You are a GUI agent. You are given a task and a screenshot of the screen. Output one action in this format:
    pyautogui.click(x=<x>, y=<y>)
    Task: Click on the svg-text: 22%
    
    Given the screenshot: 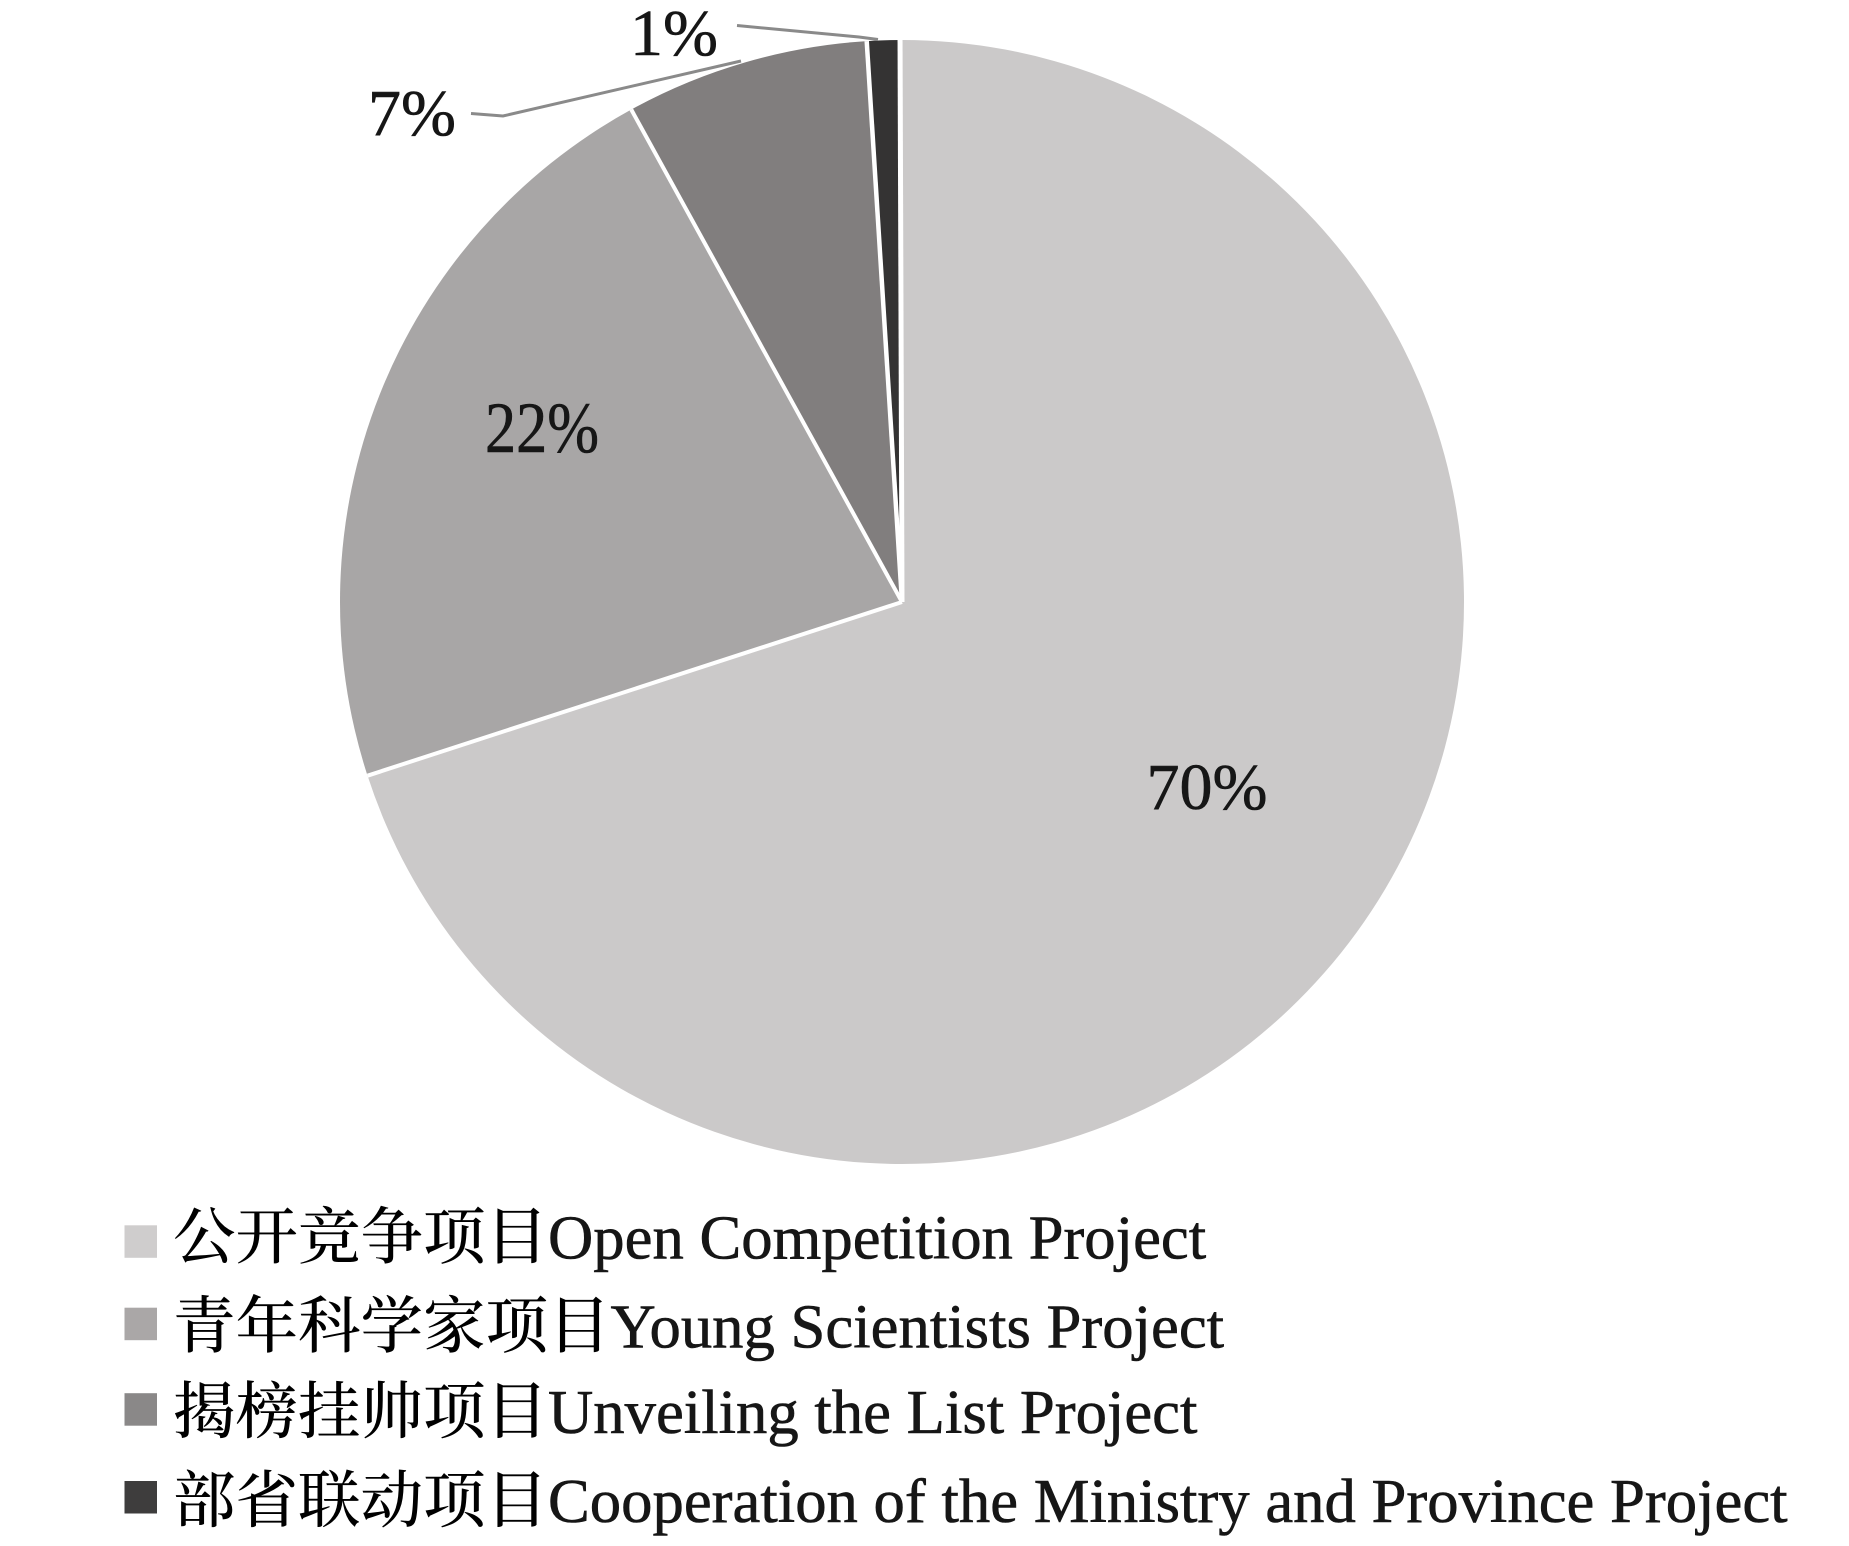 What is the action you would take?
    pyautogui.click(x=542, y=428)
    